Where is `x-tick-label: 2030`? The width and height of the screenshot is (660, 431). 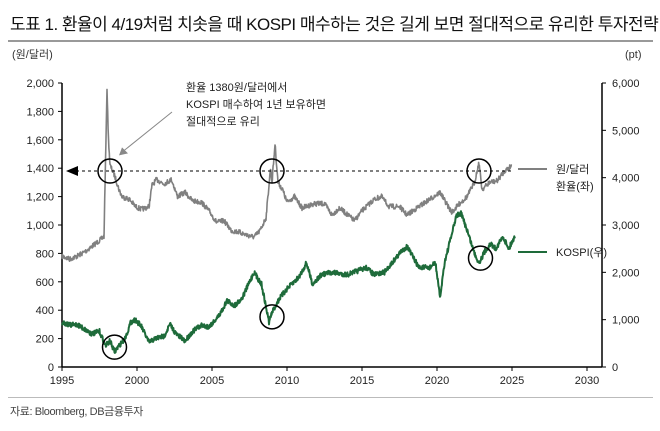
x-tick-label: 2030 is located at coordinates (587, 381).